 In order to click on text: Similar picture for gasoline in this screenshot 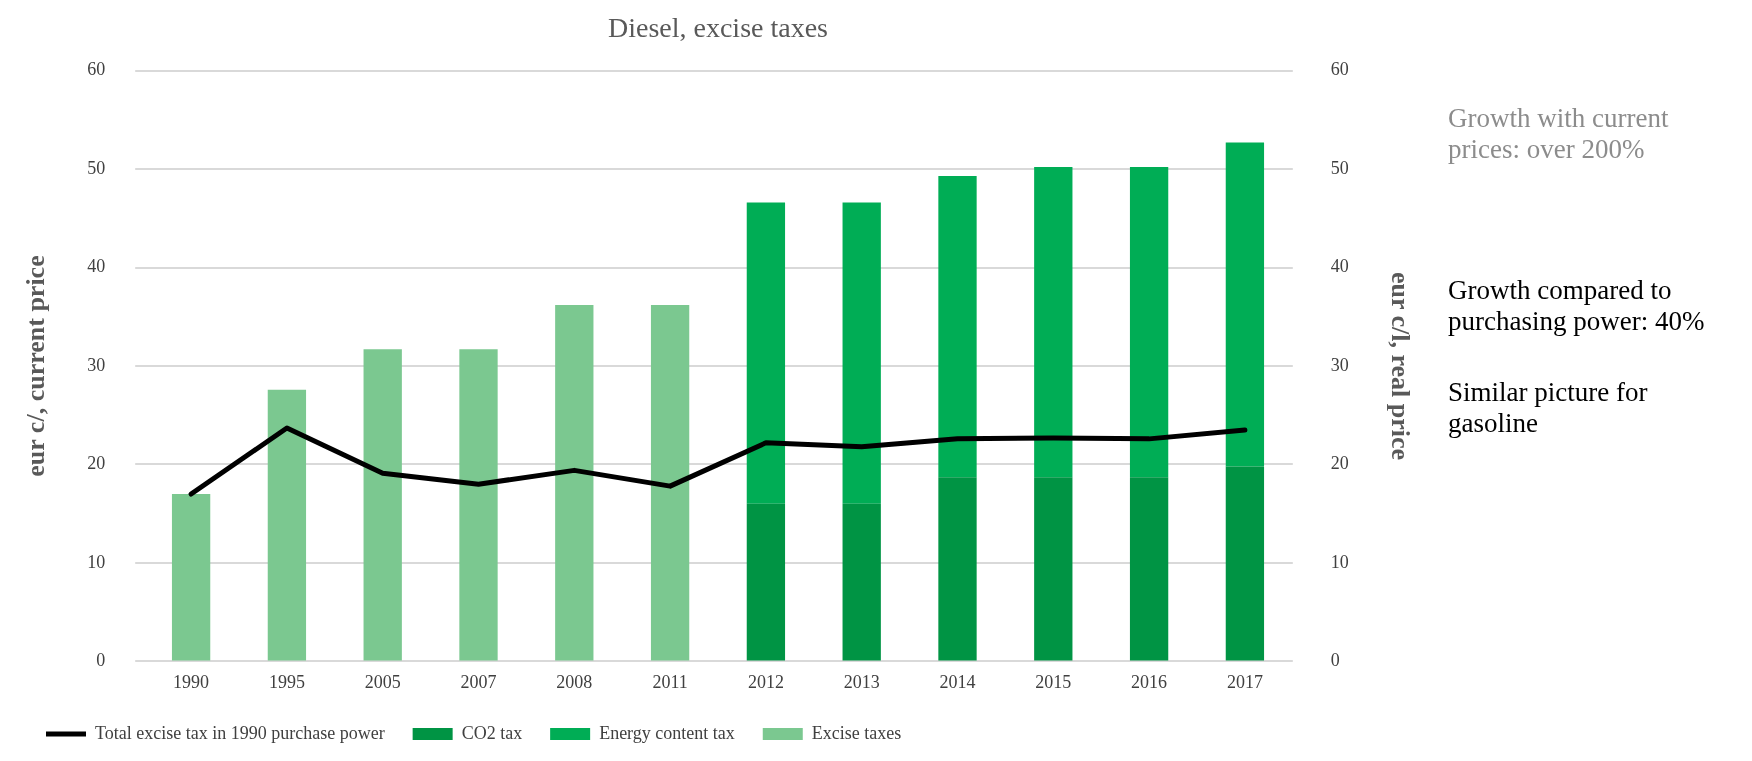, I will do `click(1548, 408)`.